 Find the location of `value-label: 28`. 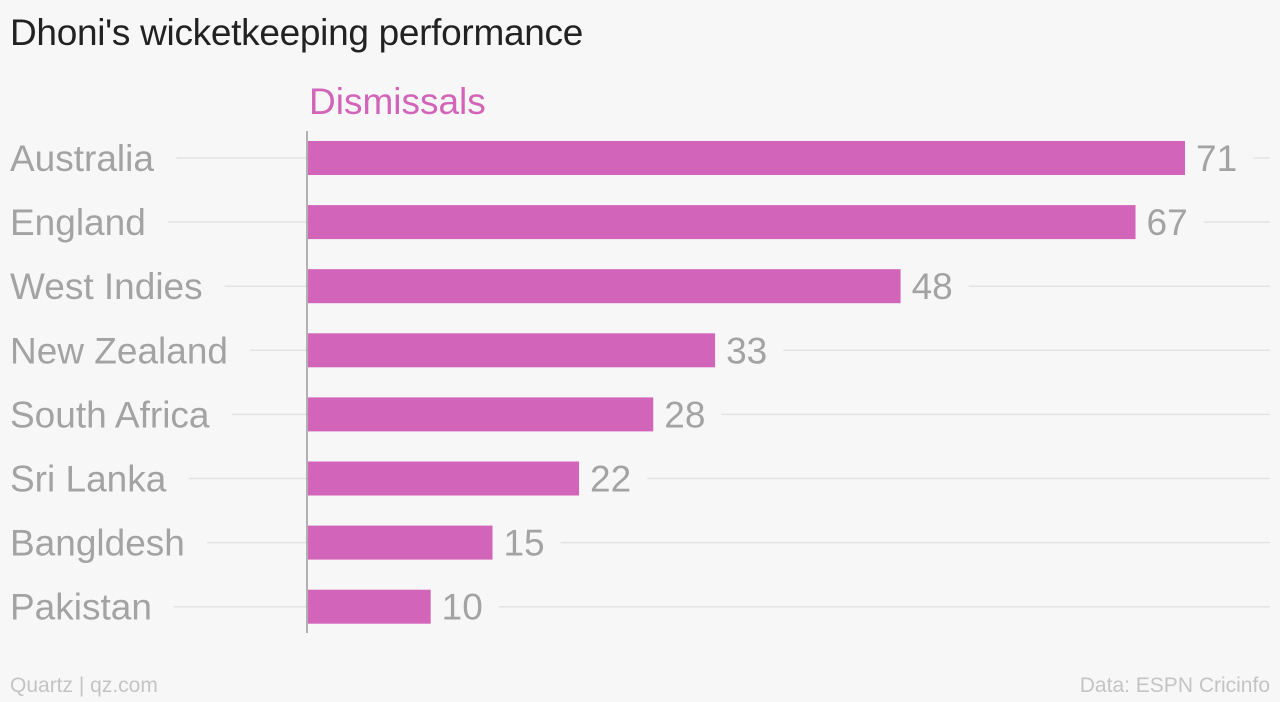

value-label: 28 is located at coordinates (684, 414).